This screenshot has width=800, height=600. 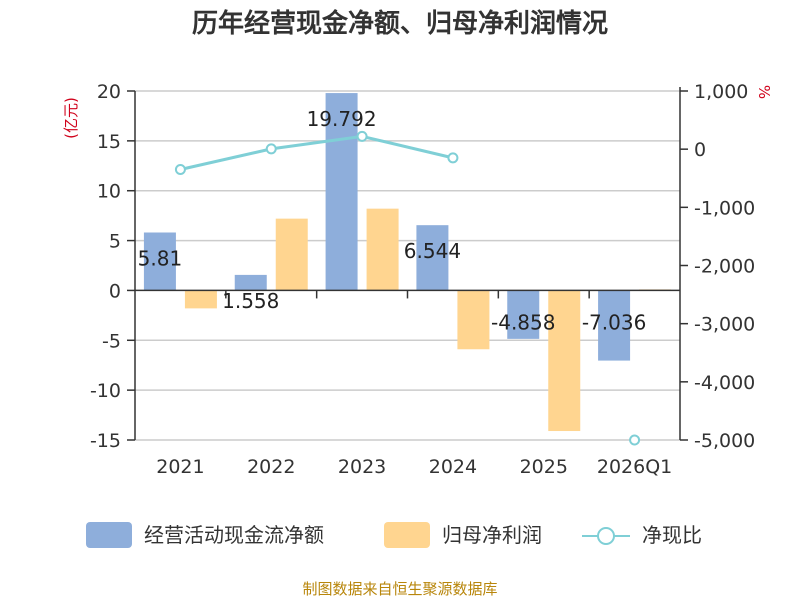 I want to click on legend: 经营活动现金流净额 归母净利润 净现比, so click(x=394, y=535).